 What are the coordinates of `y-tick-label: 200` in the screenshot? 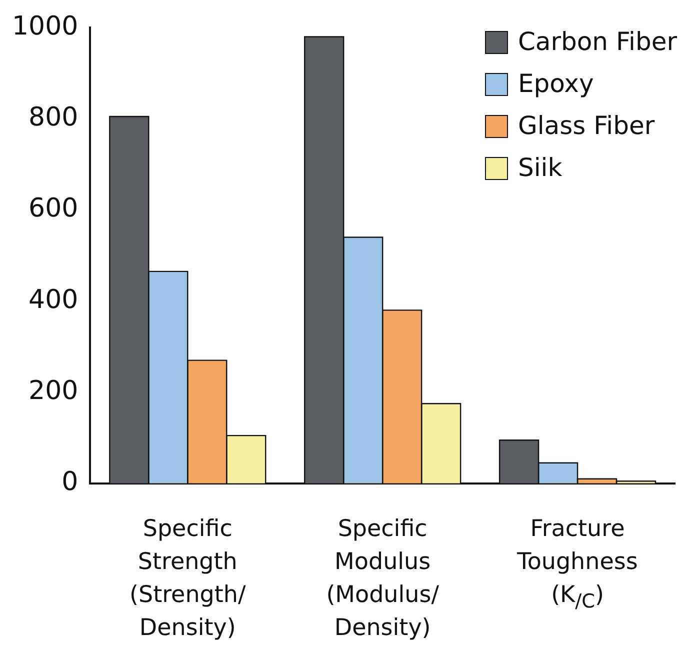 It's located at (53, 391).